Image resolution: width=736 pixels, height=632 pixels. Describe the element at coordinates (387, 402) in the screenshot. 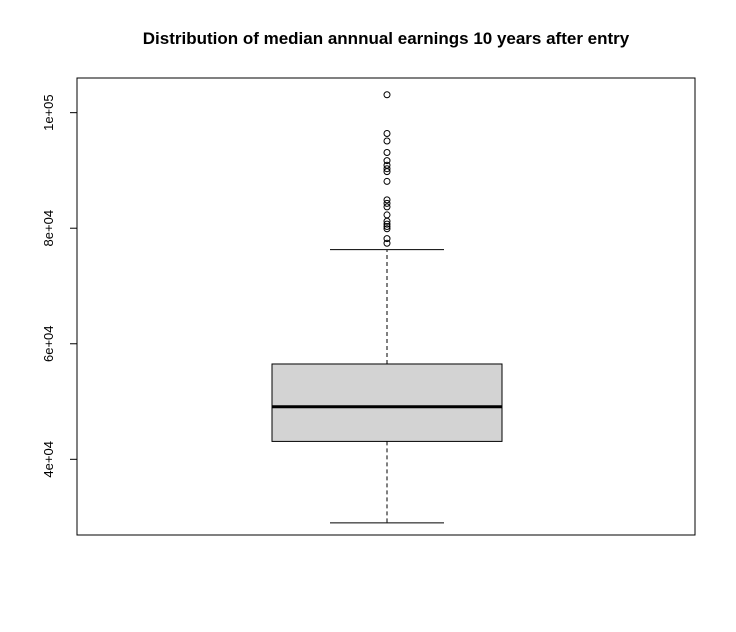

I see `interquartile-box` at that location.